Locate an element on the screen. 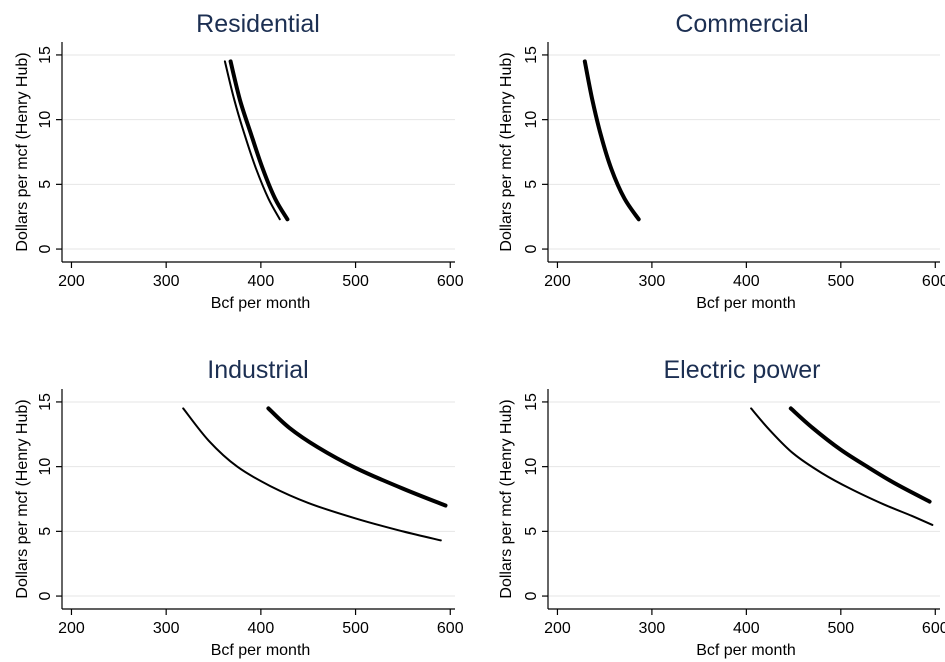 The height and width of the screenshot is (662, 945). panel-title: Electric power is located at coordinates (742, 370).